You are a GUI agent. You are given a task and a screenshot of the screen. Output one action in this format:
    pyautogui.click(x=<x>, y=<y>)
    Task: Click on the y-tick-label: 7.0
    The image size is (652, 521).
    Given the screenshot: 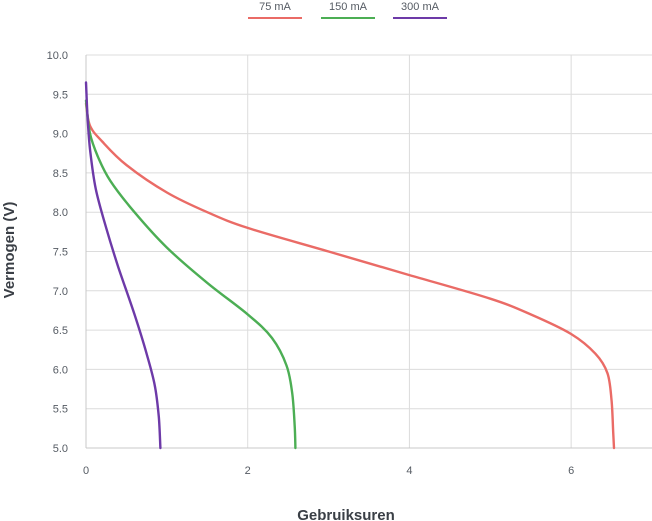 What is the action you would take?
    pyautogui.click(x=60, y=292)
    